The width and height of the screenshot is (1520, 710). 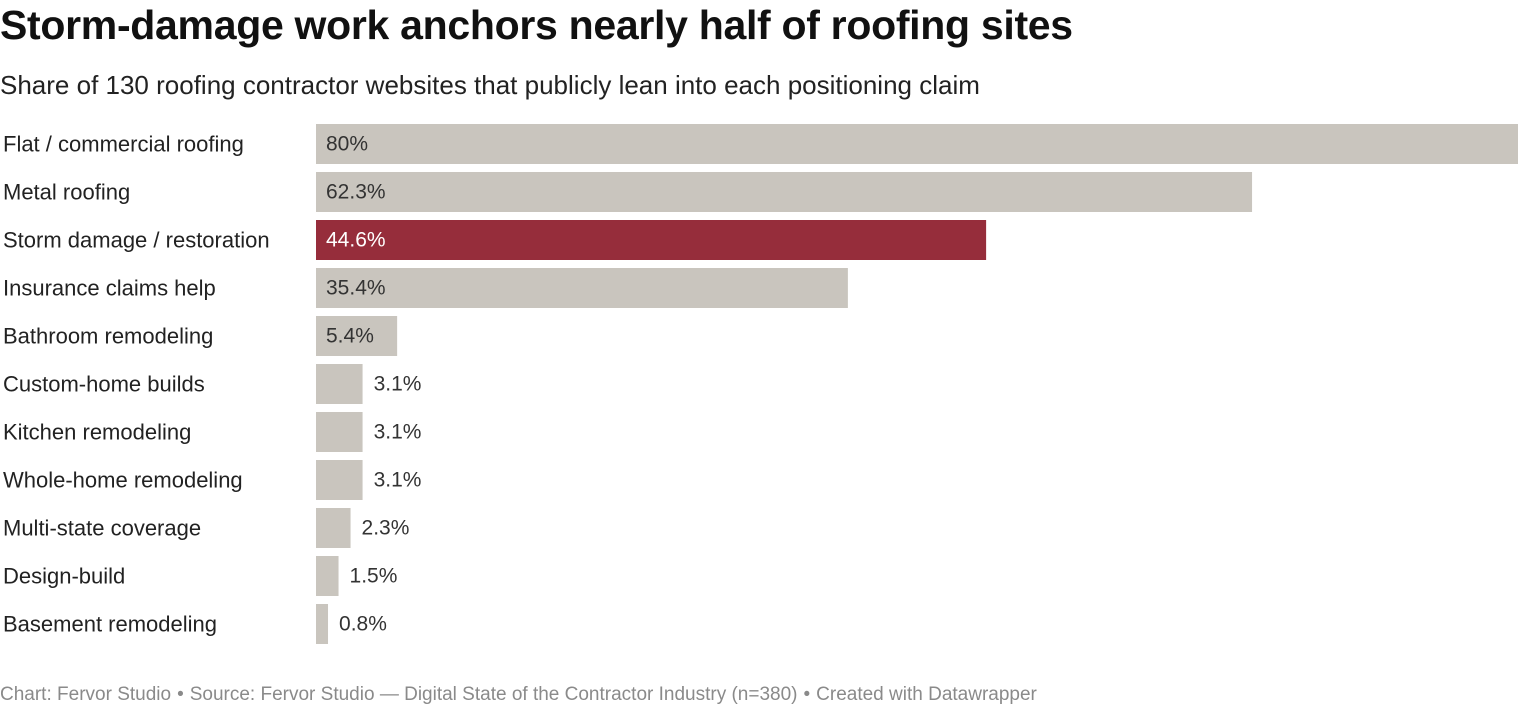 I want to click on bar-row: Storm damage / restoration 44.6%, so click(x=495, y=240).